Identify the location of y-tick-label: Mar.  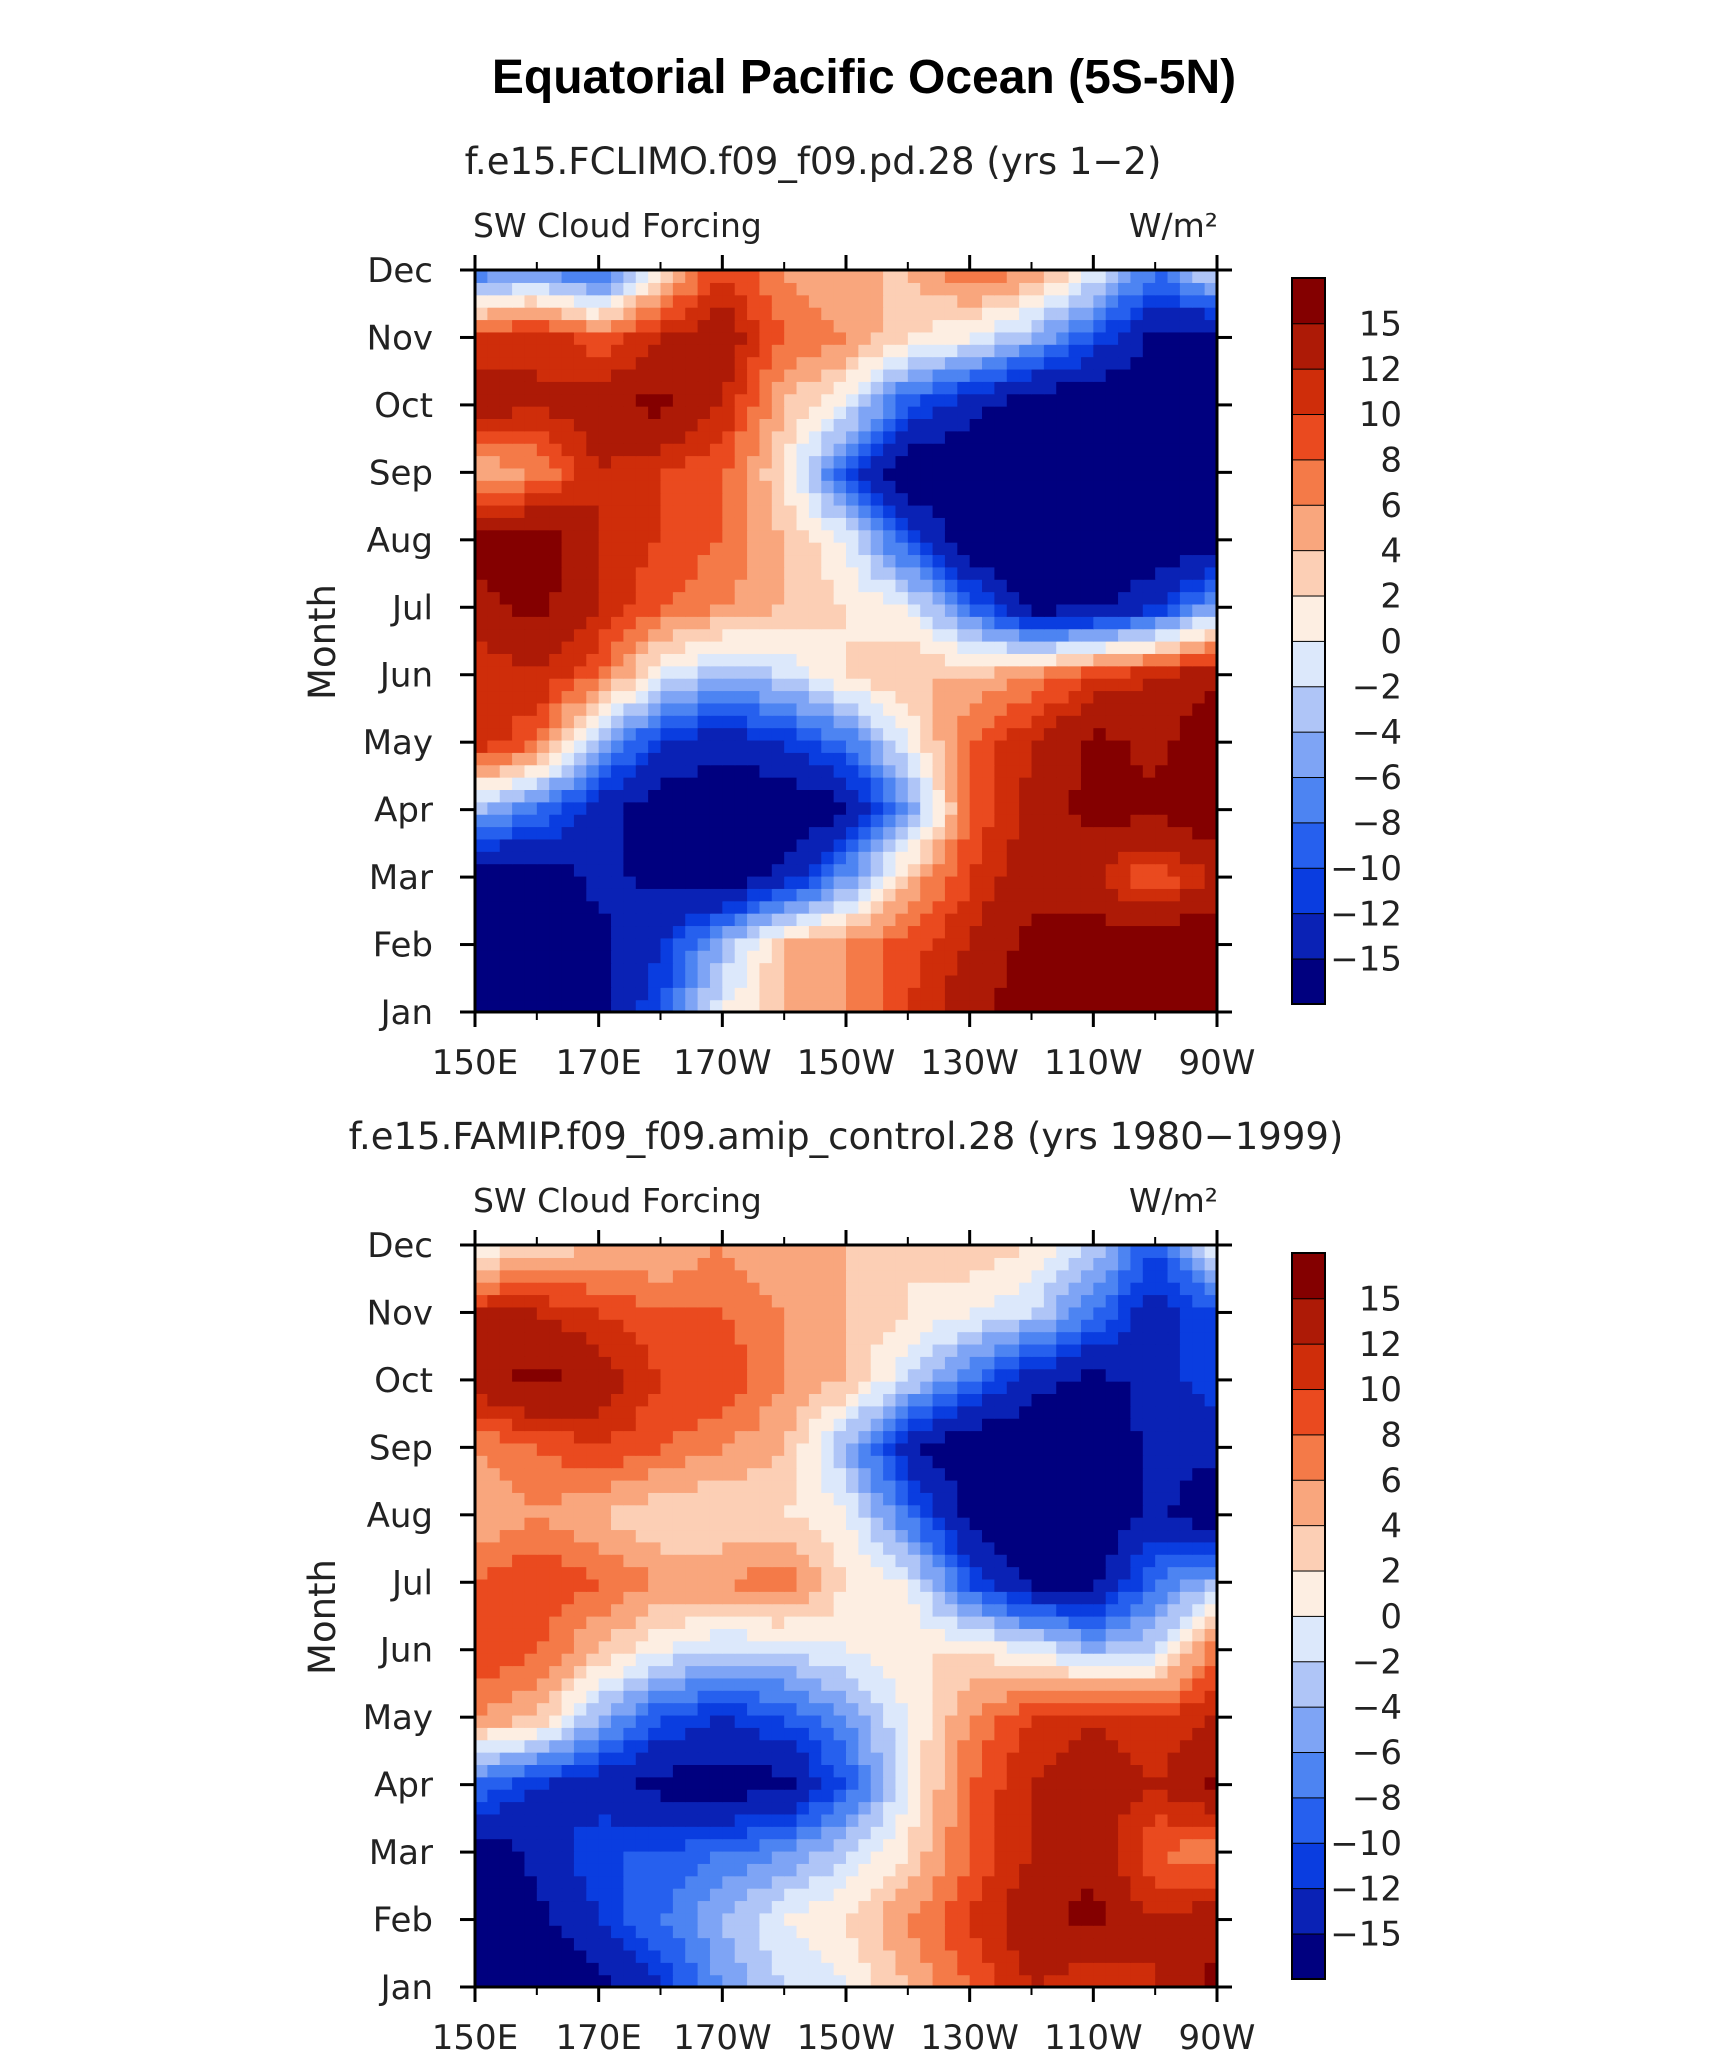
(401, 878).